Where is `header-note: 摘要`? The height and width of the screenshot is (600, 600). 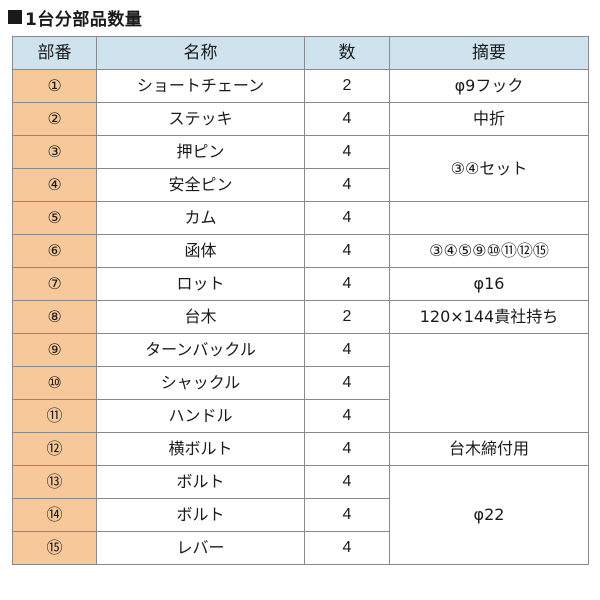 header-note: 摘要 is located at coordinates (489, 53).